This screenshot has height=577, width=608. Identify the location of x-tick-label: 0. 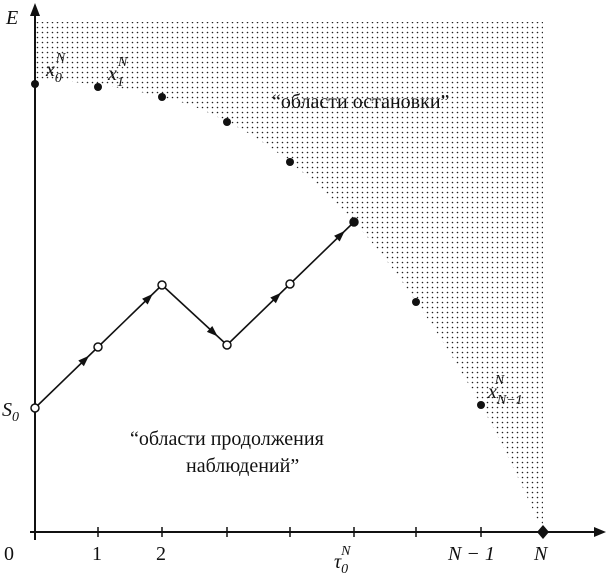
(9, 554).